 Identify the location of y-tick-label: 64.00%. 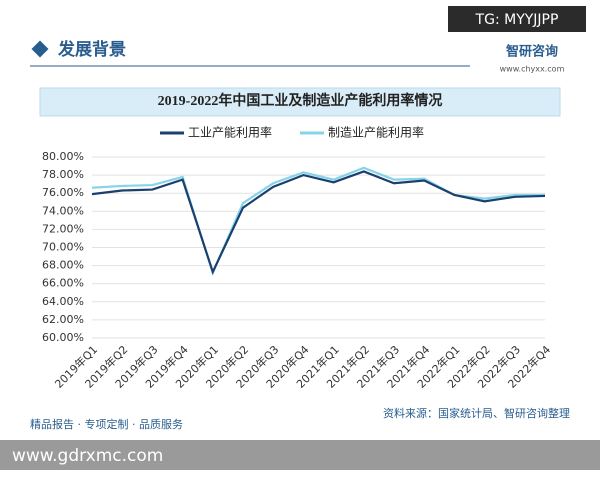
(63, 301).